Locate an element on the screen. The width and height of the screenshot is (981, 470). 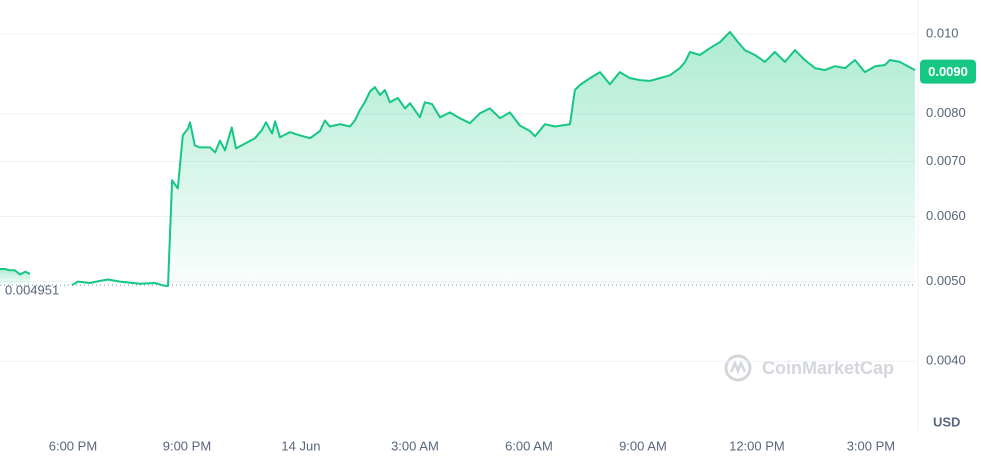
y-tick-label: 0.0060 is located at coordinates (946, 215).